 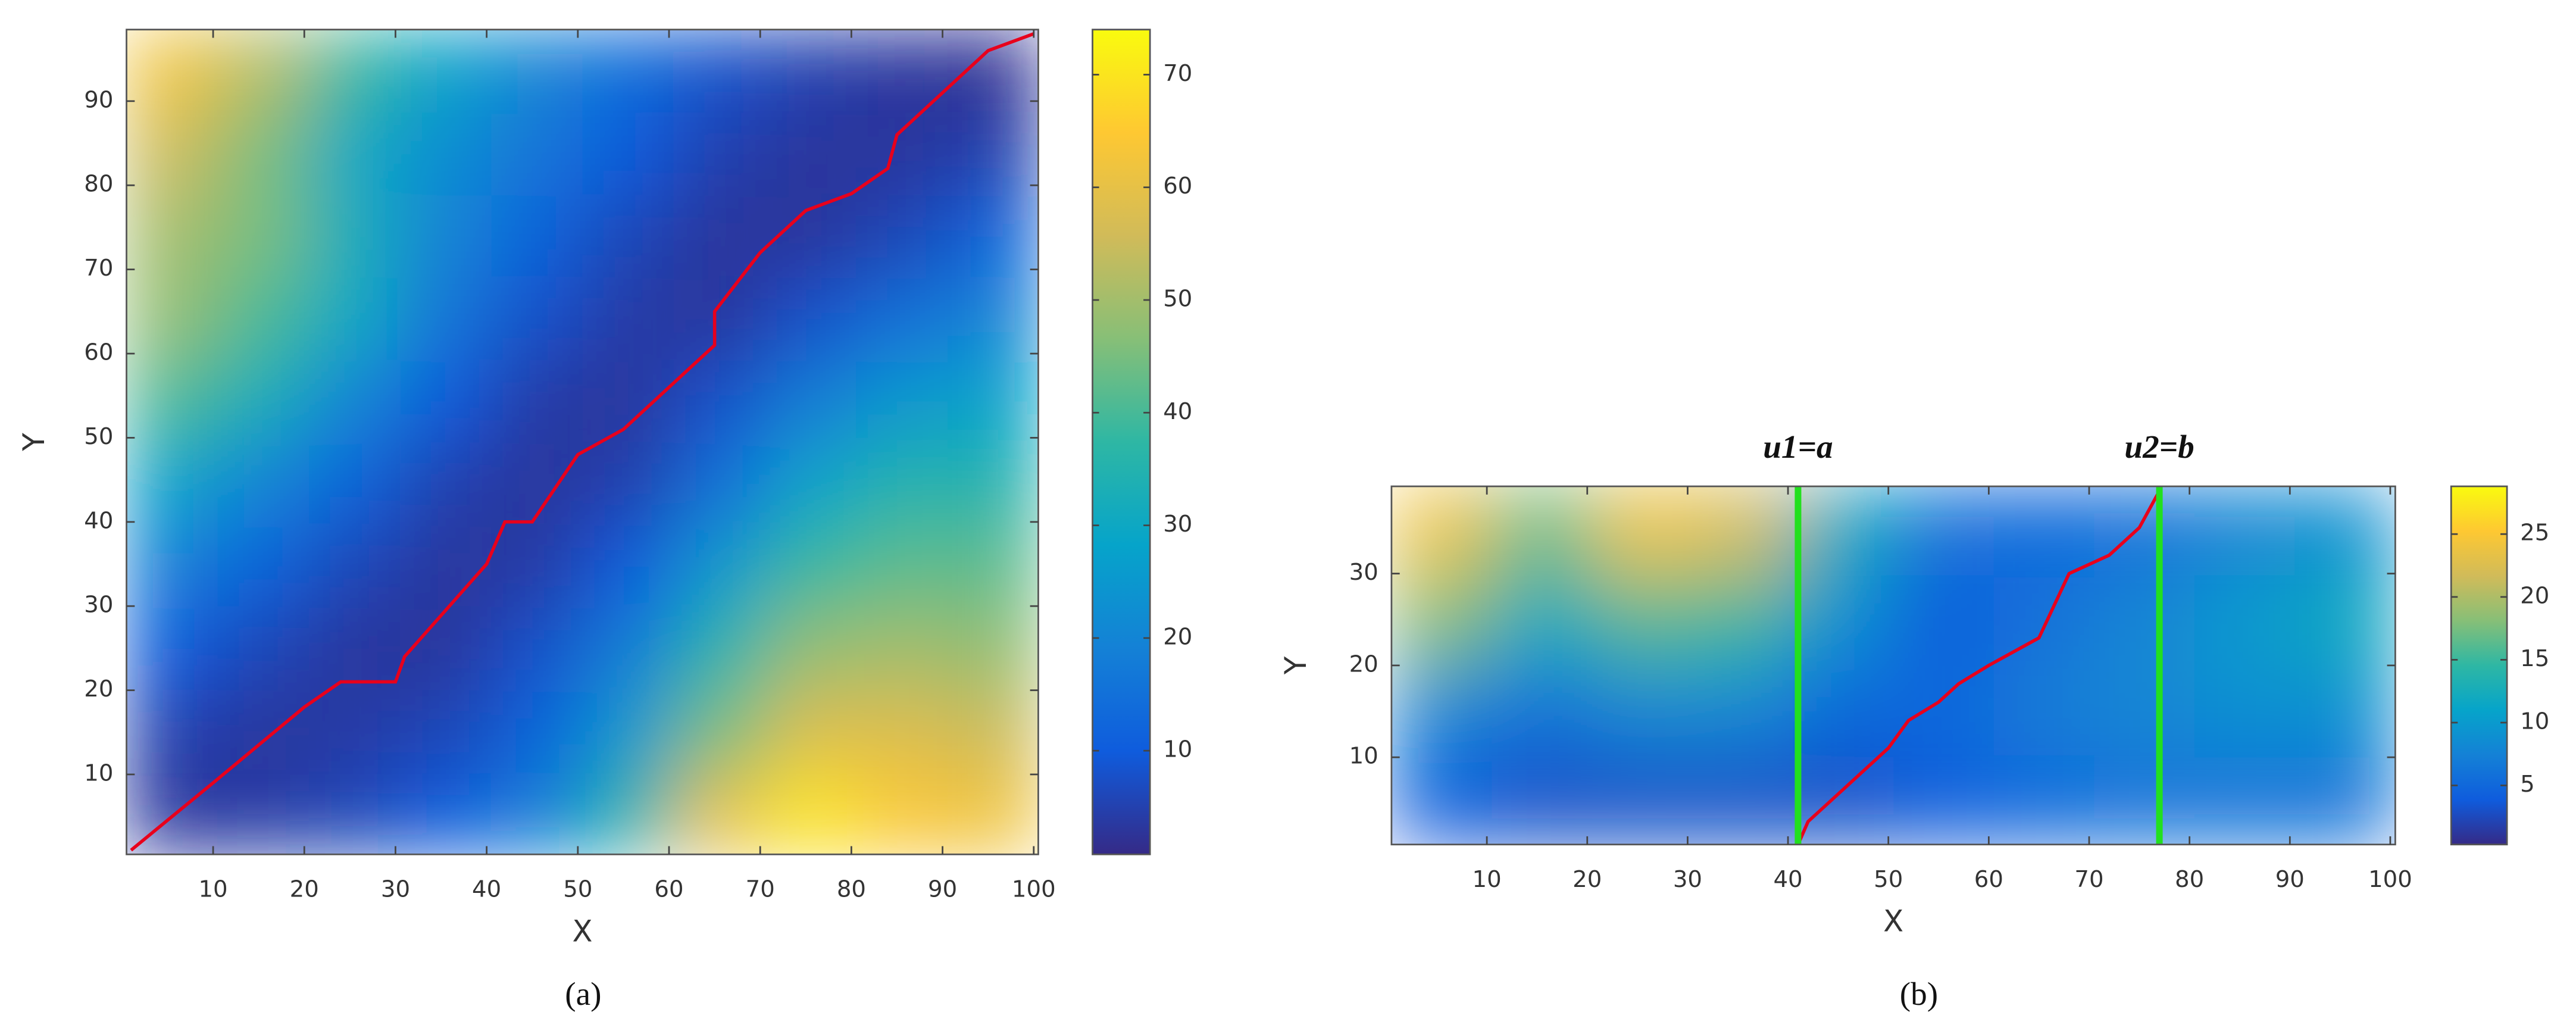 I want to click on x-tick-label: 30, so click(x=1687, y=879).